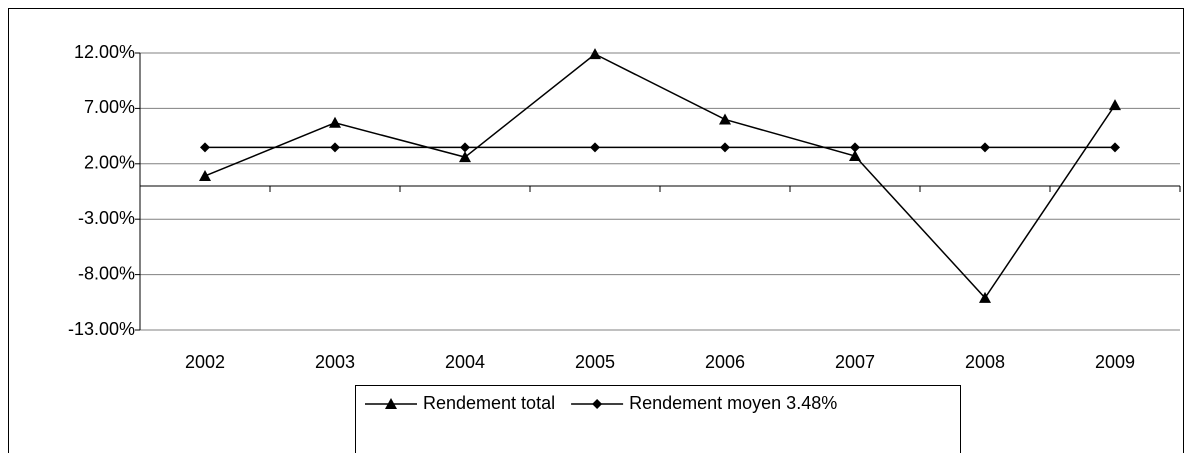  What do you see at coordinates (1115, 362) in the screenshot?
I see `x-tick-label: 2009` at bounding box center [1115, 362].